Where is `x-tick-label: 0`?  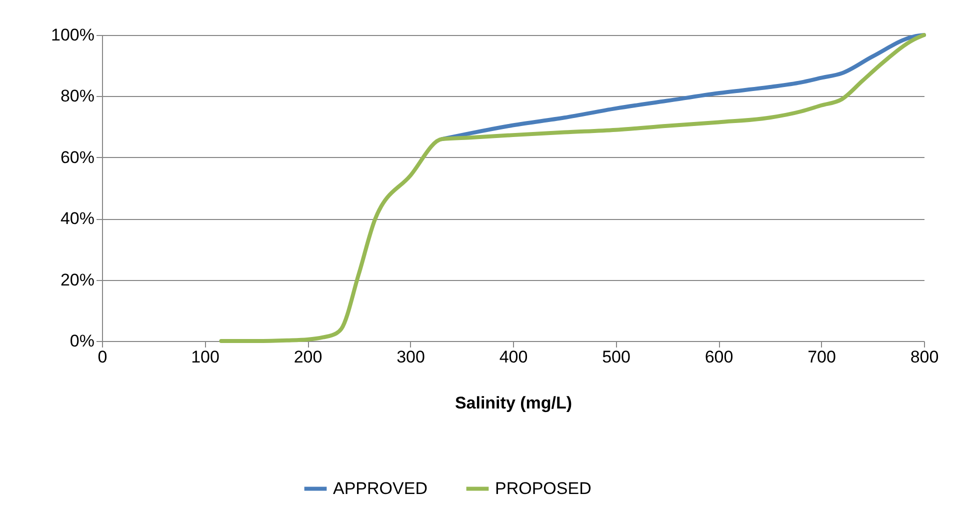
x-tick-label: 0 is located at coordinates (103, 357).